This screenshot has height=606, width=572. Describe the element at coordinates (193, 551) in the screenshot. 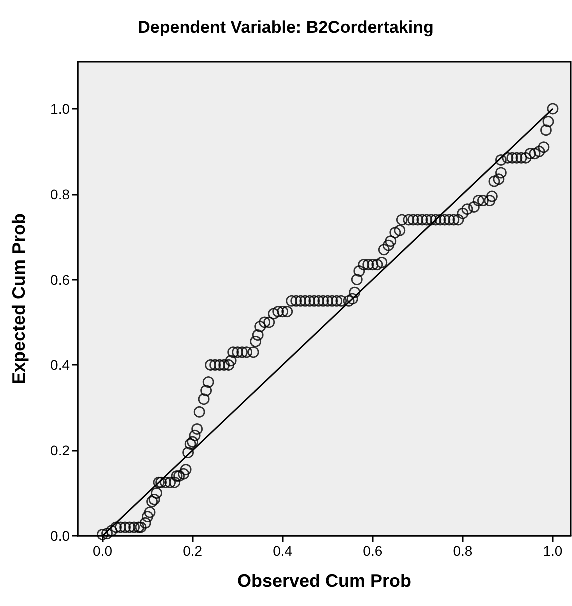

I see `x-tick-label: 0.2` at that location.